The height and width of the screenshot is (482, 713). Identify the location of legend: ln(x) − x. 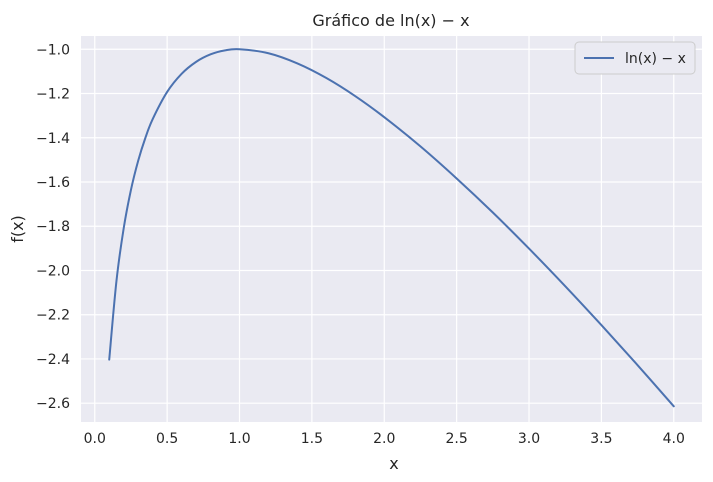
(635, 58).